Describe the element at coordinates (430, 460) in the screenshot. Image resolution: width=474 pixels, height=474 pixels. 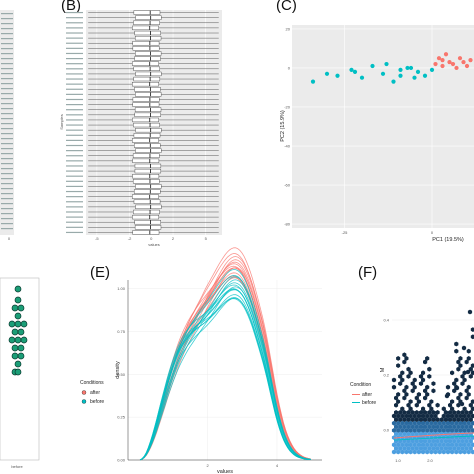
I see `panel-f-x-tick: 2.0` at that location.